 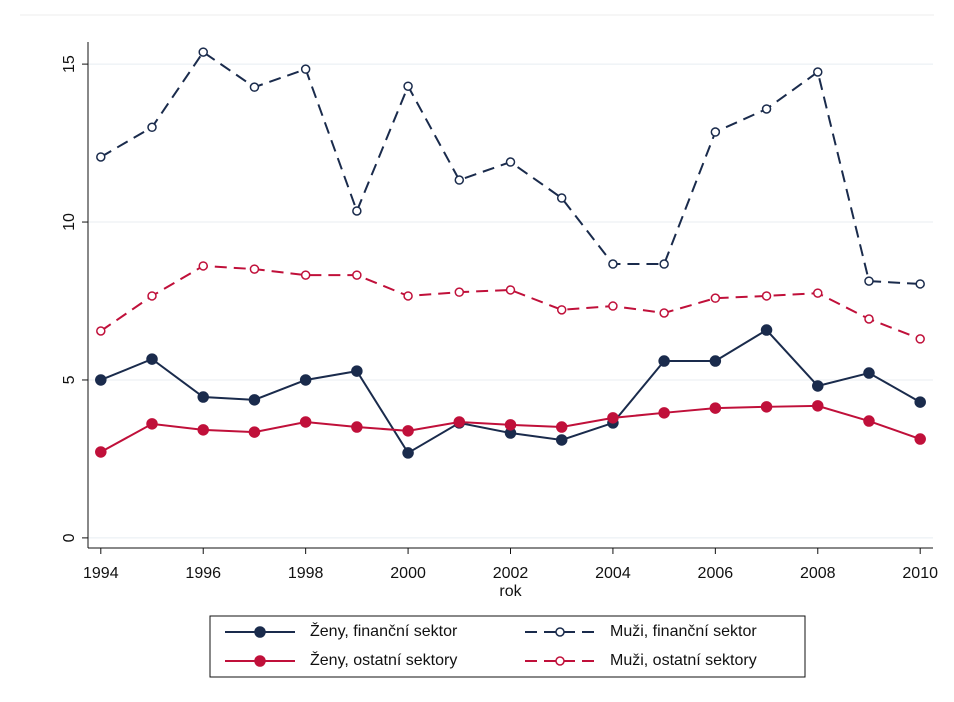 What do you see at coordinates (408, 573) in the screenshot?
I see `x-tick-label: 2000` at bounding box center [408, 573].